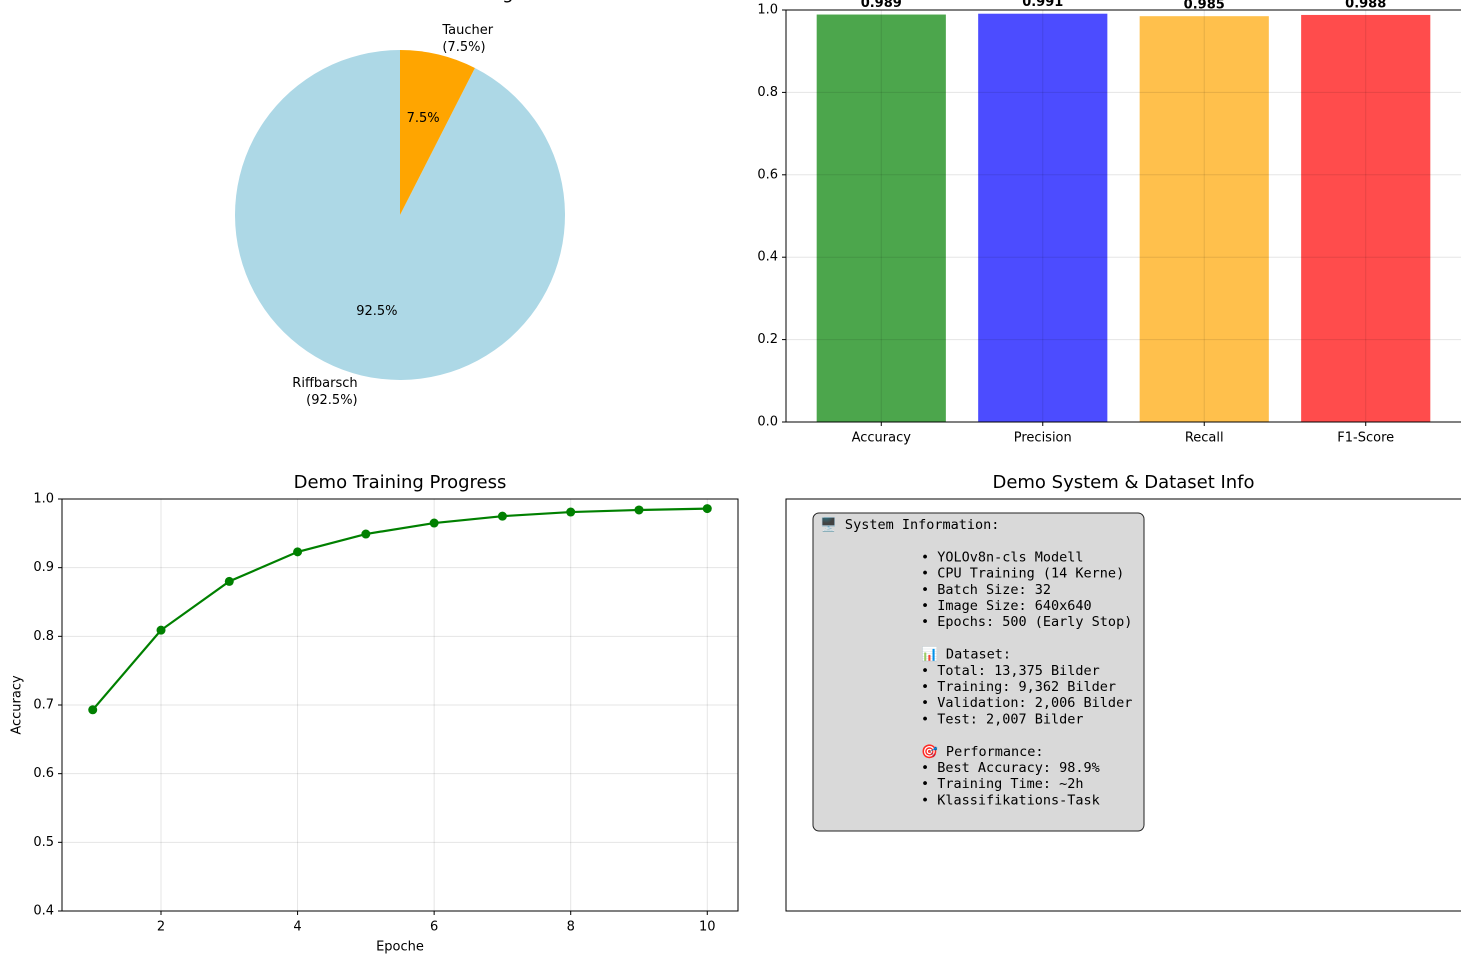  What do you see at coordinates (324, 383) in the screenshot?
I see `slice-label: Riffbarsch` at bounding box center [324, 383].